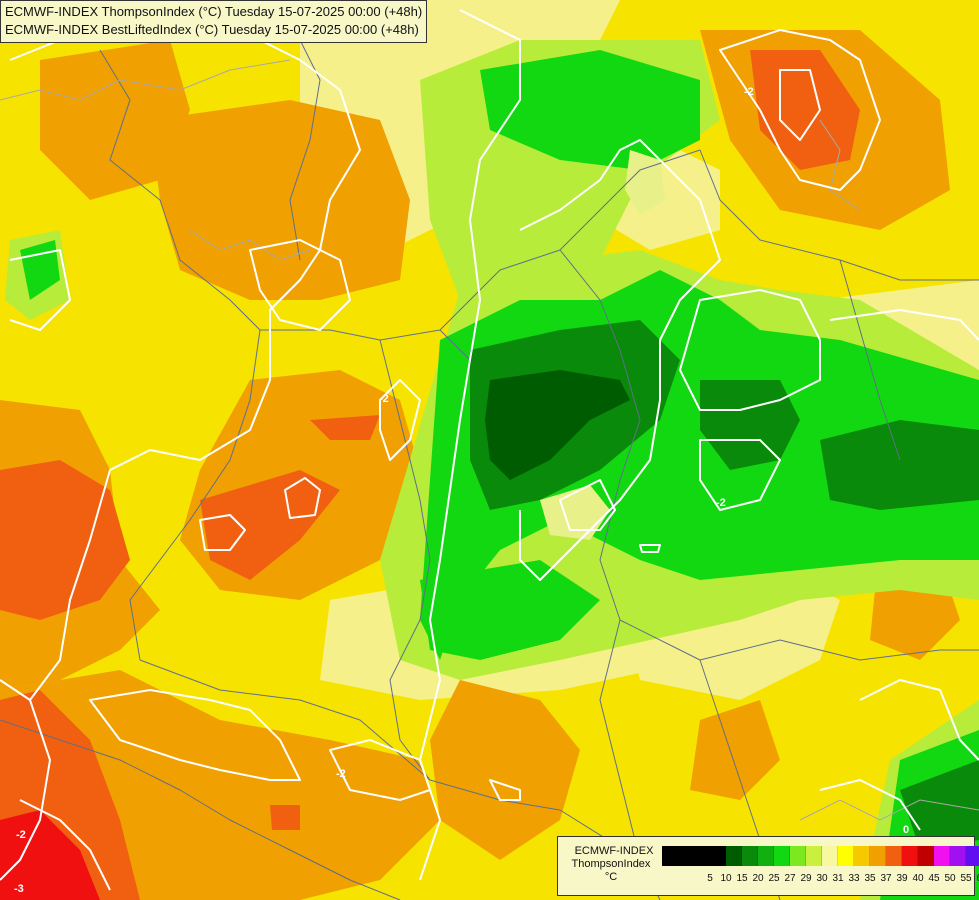 Image resolution: width=979 pixels, height=900 pixels. I want to click on legend-tick: 37, so click(886, 878).